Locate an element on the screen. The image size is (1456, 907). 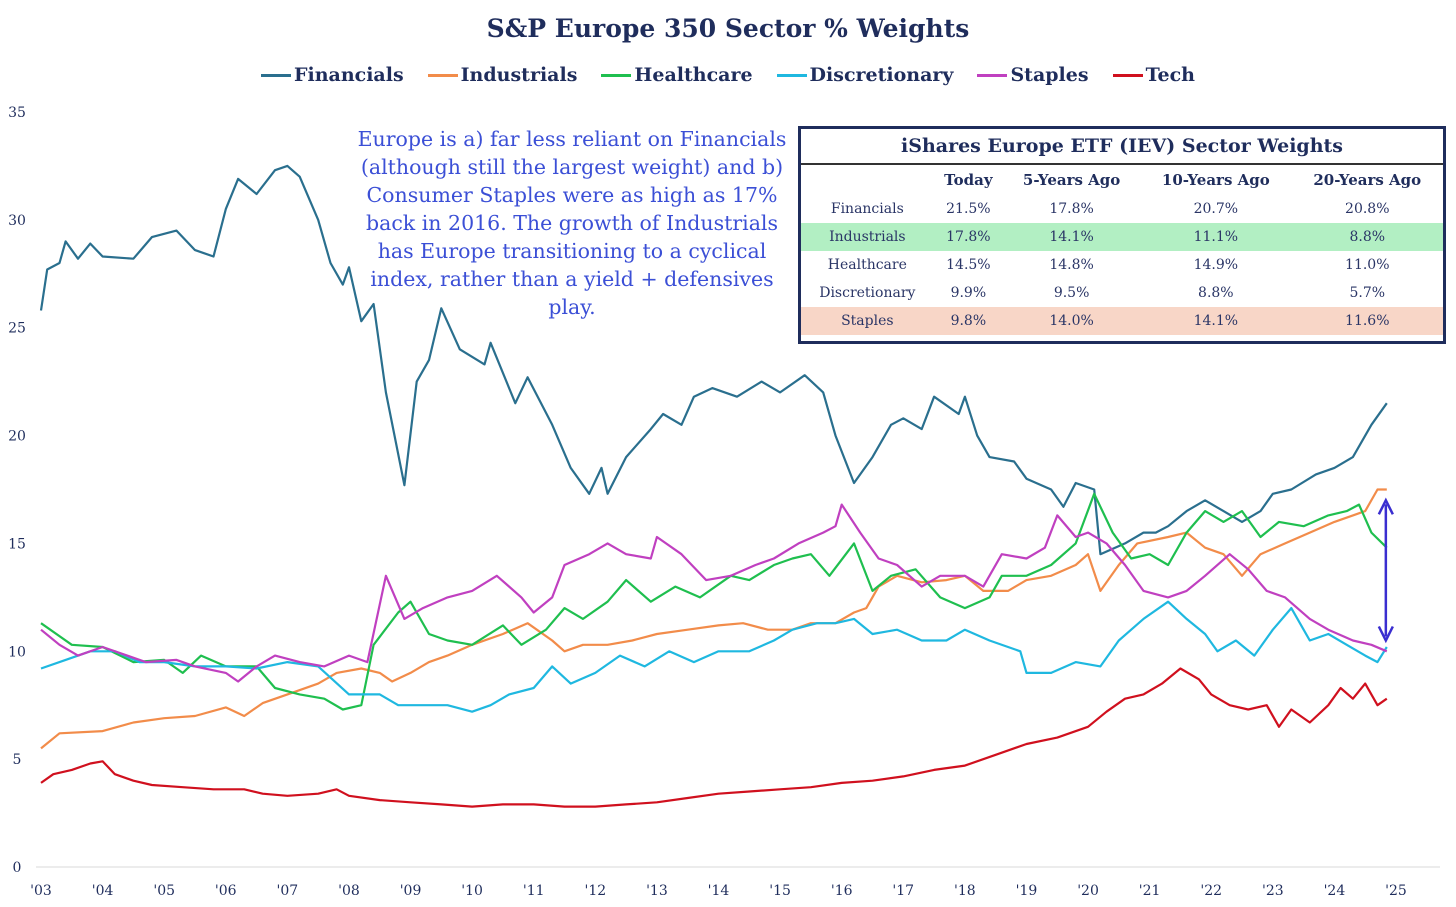
weight-cell: 14.5% is located at coordinates (968, 265).